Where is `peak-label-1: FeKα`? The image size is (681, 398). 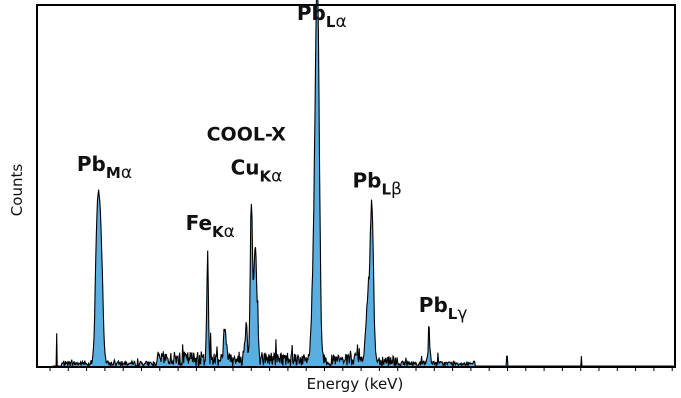
peak-label-1: FeKα is located at coordinates (210, 226).